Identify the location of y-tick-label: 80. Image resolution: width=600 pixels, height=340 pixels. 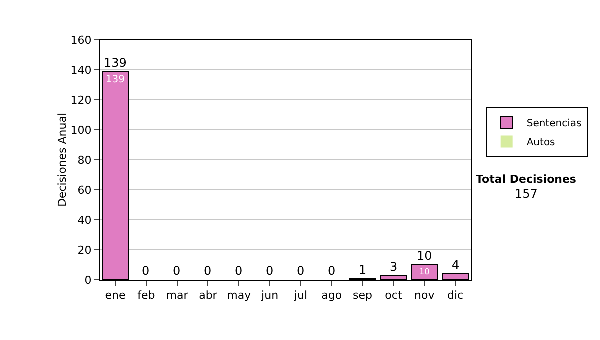
(85, 160).